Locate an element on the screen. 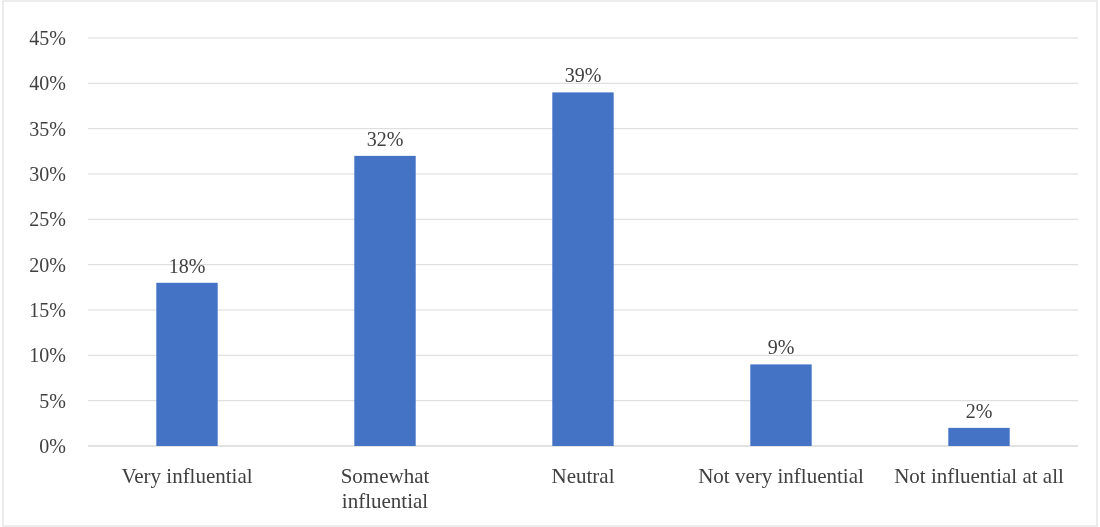 The height and width of the screenshot is (527, 1100). data-label: 18% is located at coordinates (187, 265).